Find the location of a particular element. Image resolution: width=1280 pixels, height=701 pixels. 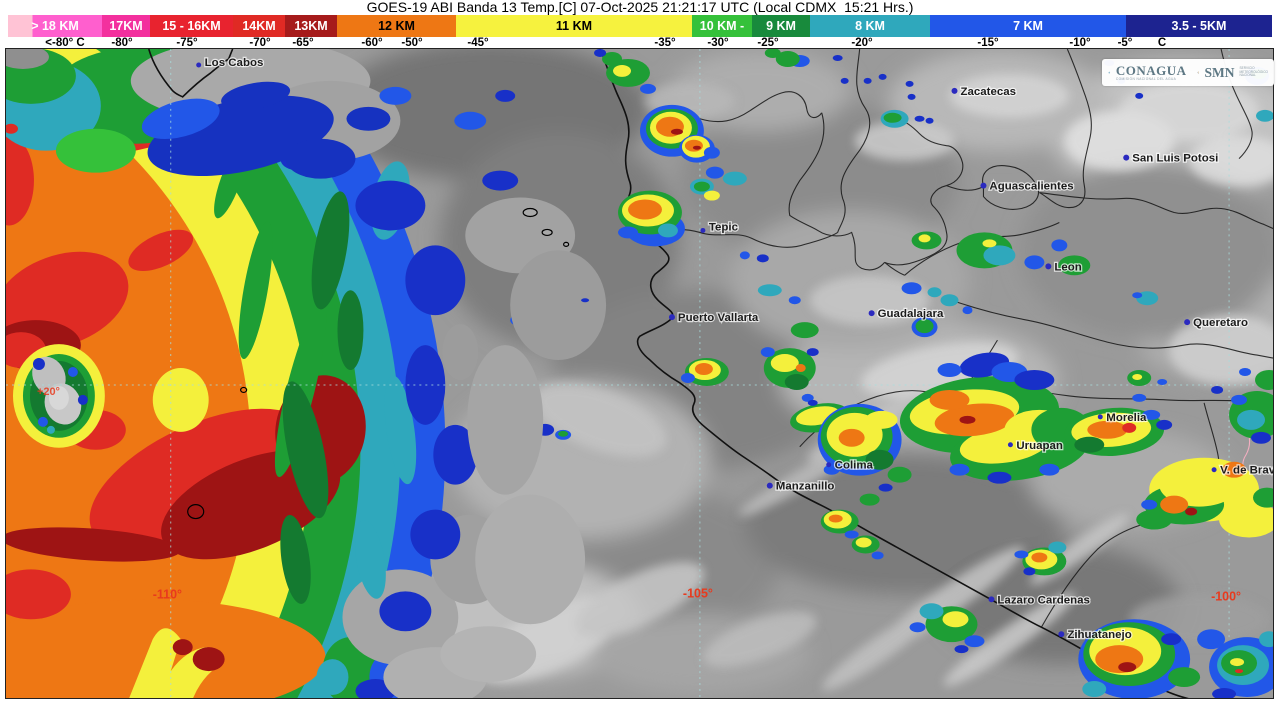

city-label: Puerto Vallarta is located at coordinates (718, 318).